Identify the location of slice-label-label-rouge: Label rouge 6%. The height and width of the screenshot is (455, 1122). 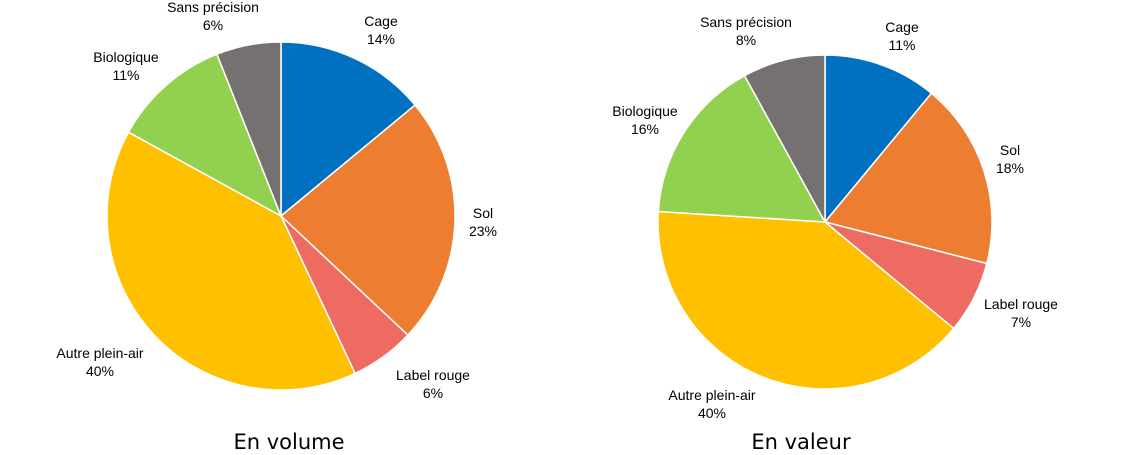
(433, 384).